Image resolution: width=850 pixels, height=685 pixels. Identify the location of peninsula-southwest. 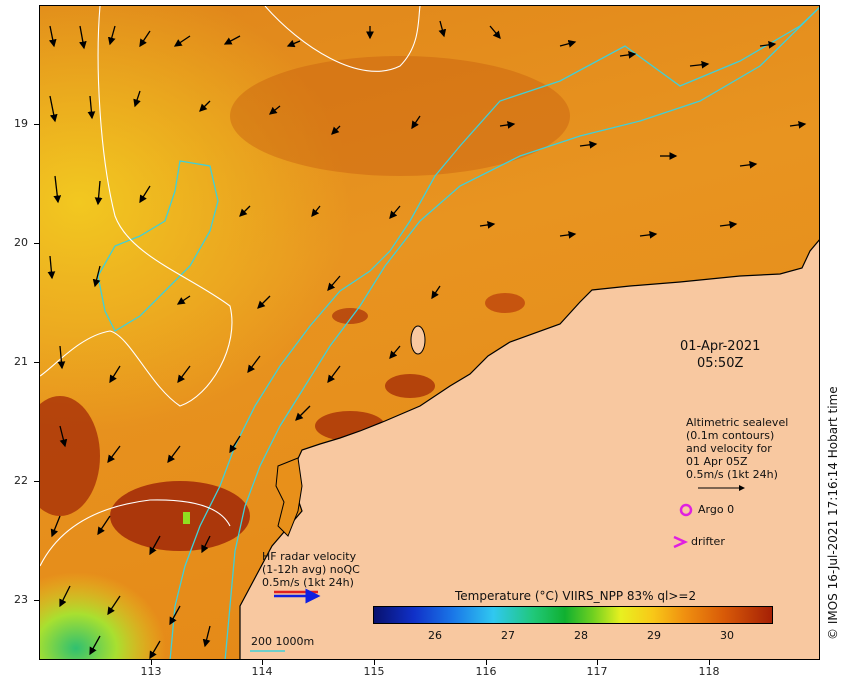
(289, 497).